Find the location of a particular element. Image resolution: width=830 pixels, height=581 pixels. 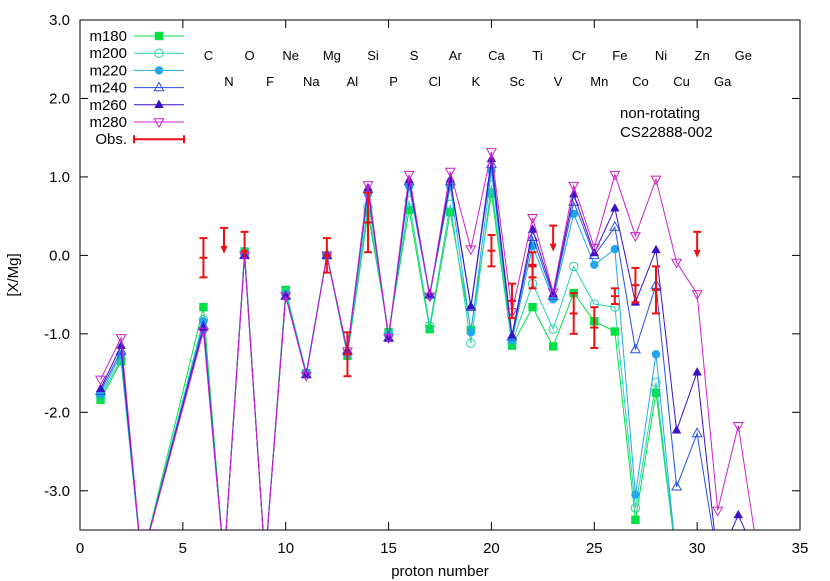

legend-entry: m180 is located at coordinates (136, 36).